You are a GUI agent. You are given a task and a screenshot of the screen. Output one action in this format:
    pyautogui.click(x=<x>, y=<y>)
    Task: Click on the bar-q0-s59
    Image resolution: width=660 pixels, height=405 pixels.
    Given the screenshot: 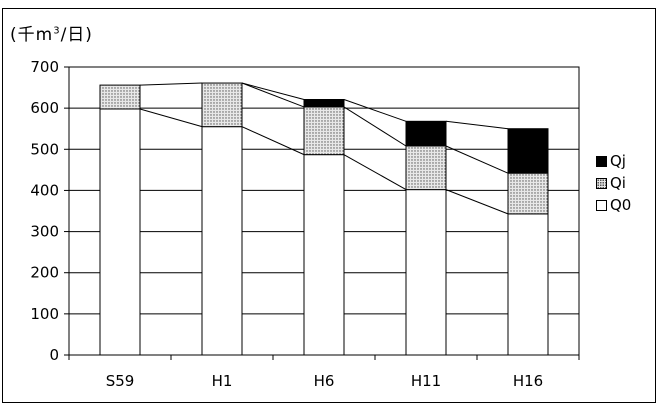 What is the action you would take?
    pyautogui.click(x=120, y=232)
    